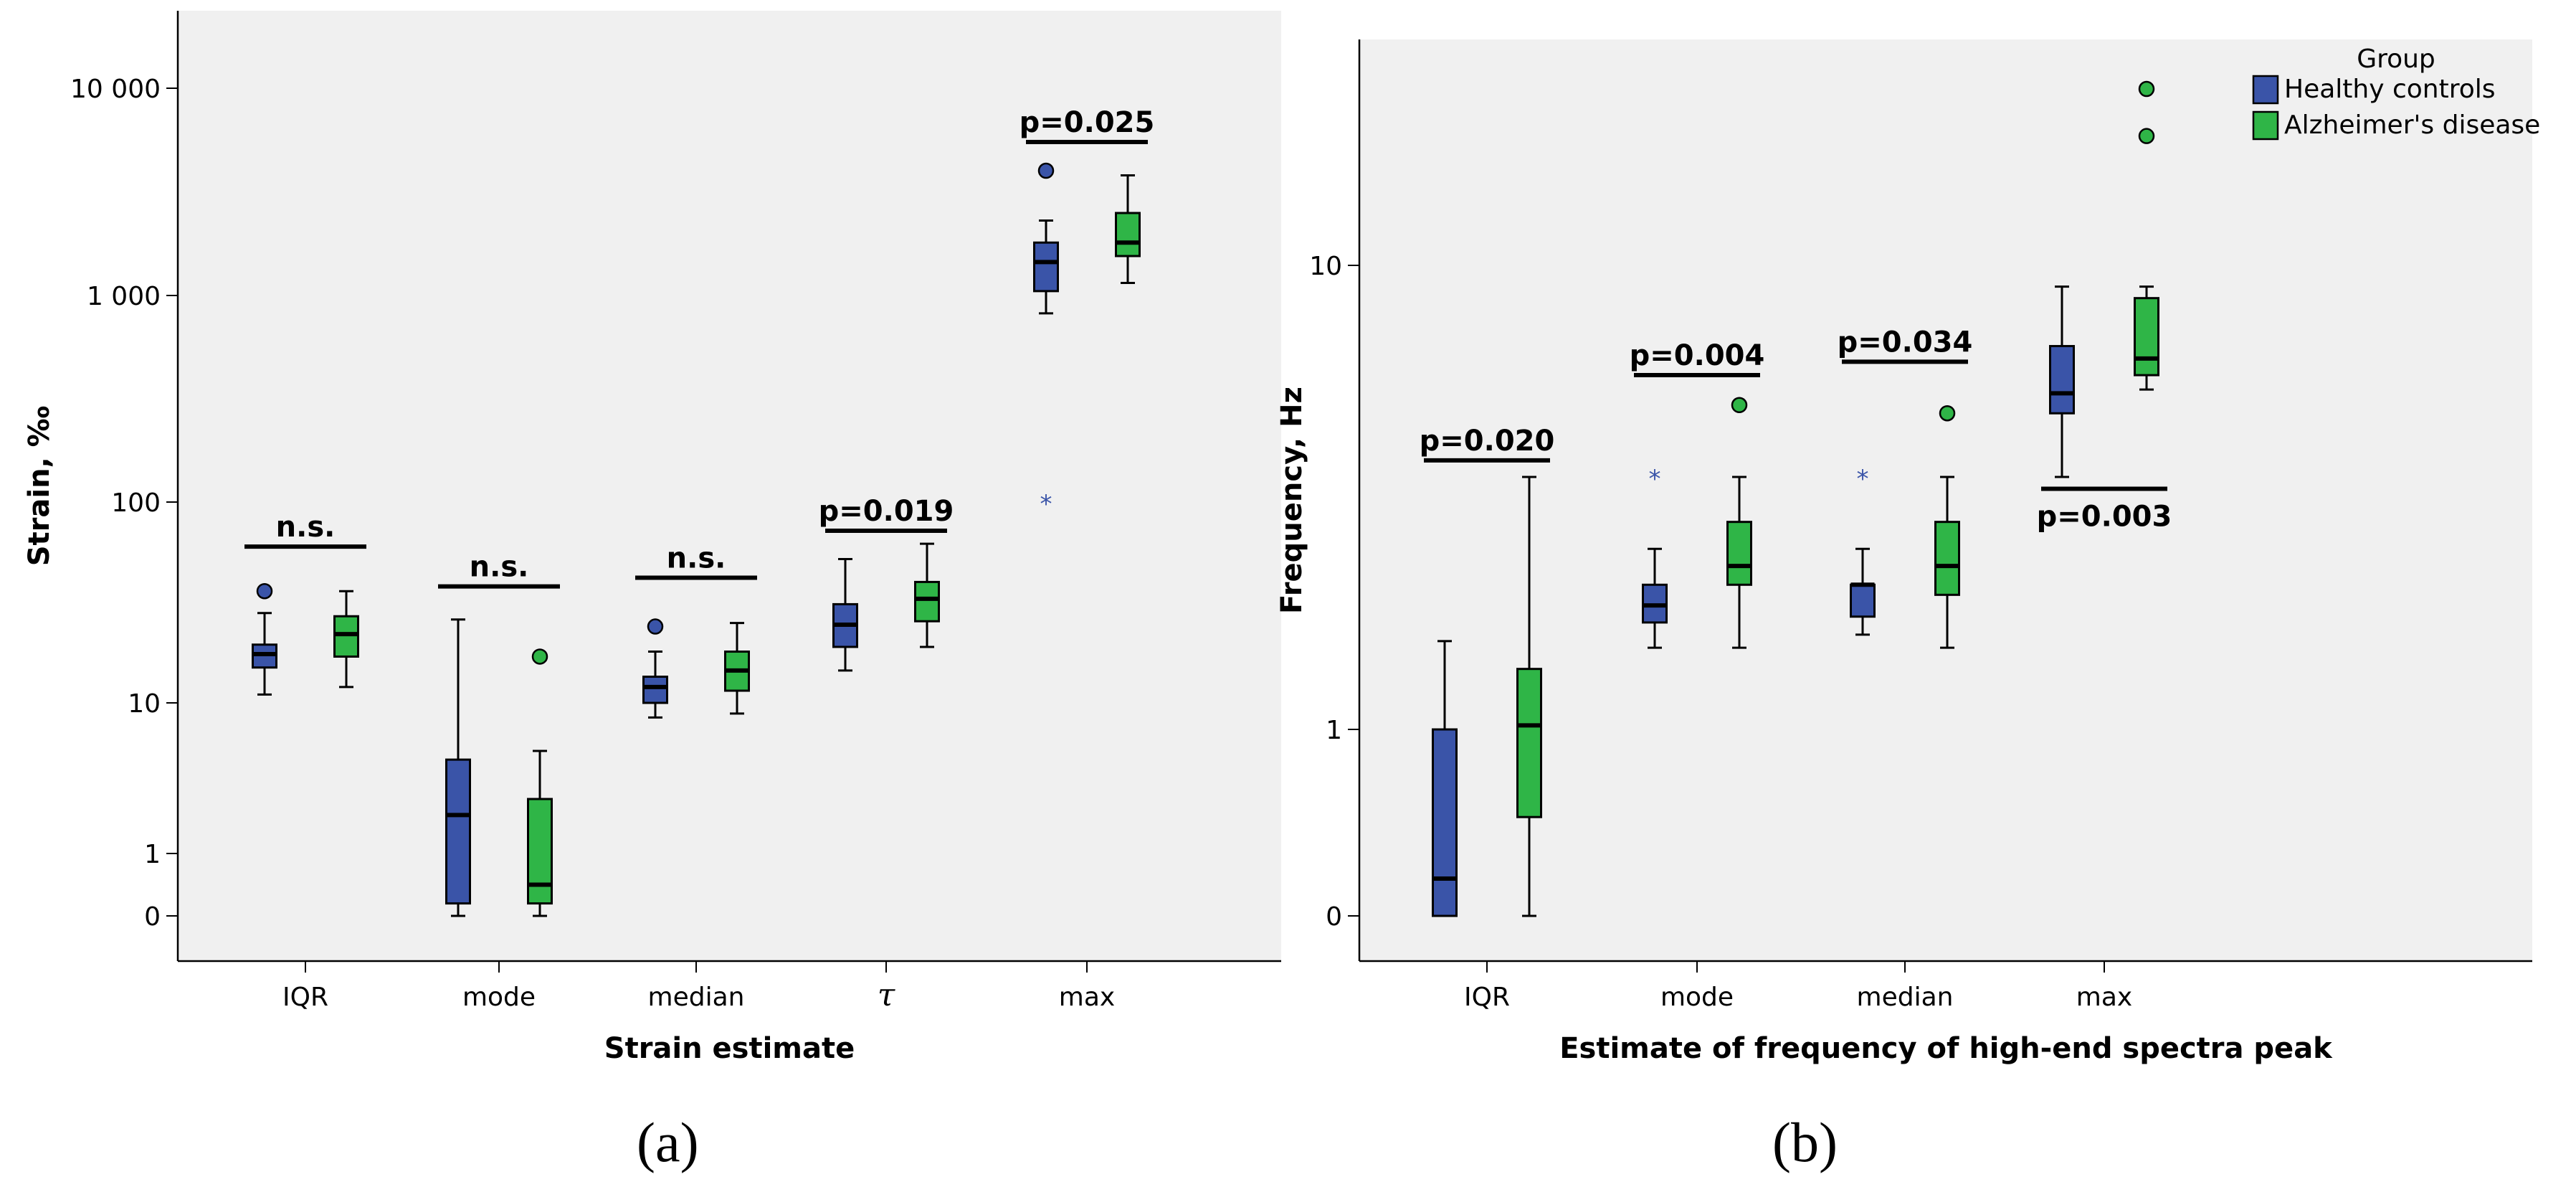  What do you see at coordinates (136, 503) in the screenshot?
I see `y-tick-label: 100` at bounding box center [136, 503].